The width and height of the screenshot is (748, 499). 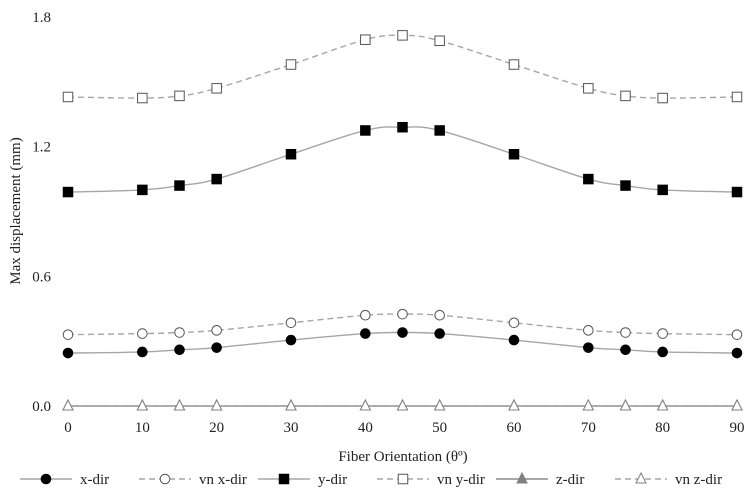 I want to click on x-tick-label: 10, so click(x=142, y=428).